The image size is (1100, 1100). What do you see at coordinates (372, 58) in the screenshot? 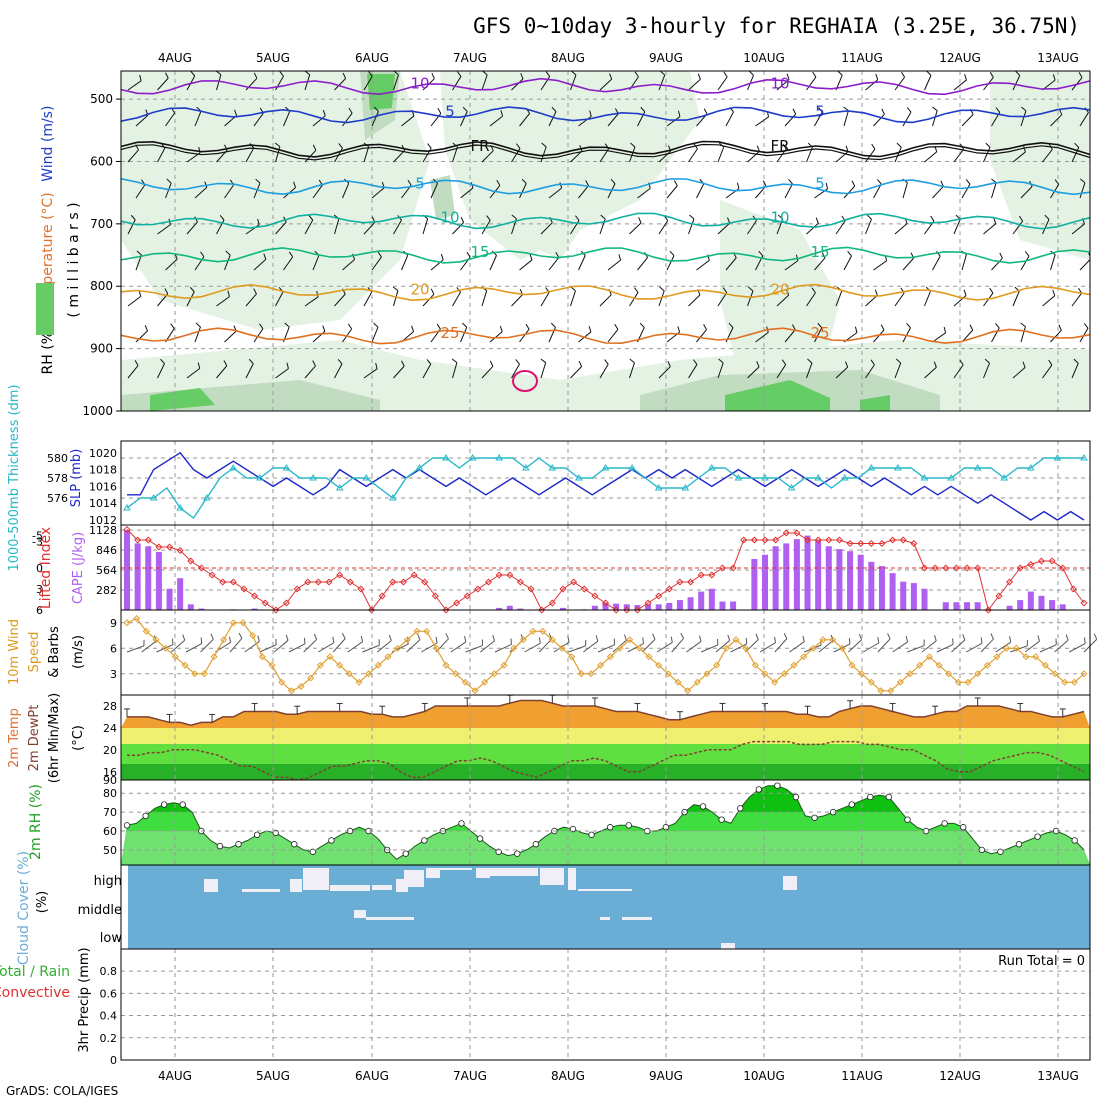
I see `top-day-label-6AUG: 6AUG` at bounding box center [372, 58].